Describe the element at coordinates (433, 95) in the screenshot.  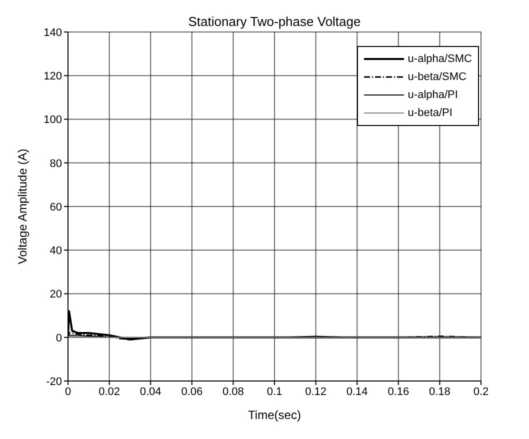
I see `legend-label: u-alpha/PI` at that location.